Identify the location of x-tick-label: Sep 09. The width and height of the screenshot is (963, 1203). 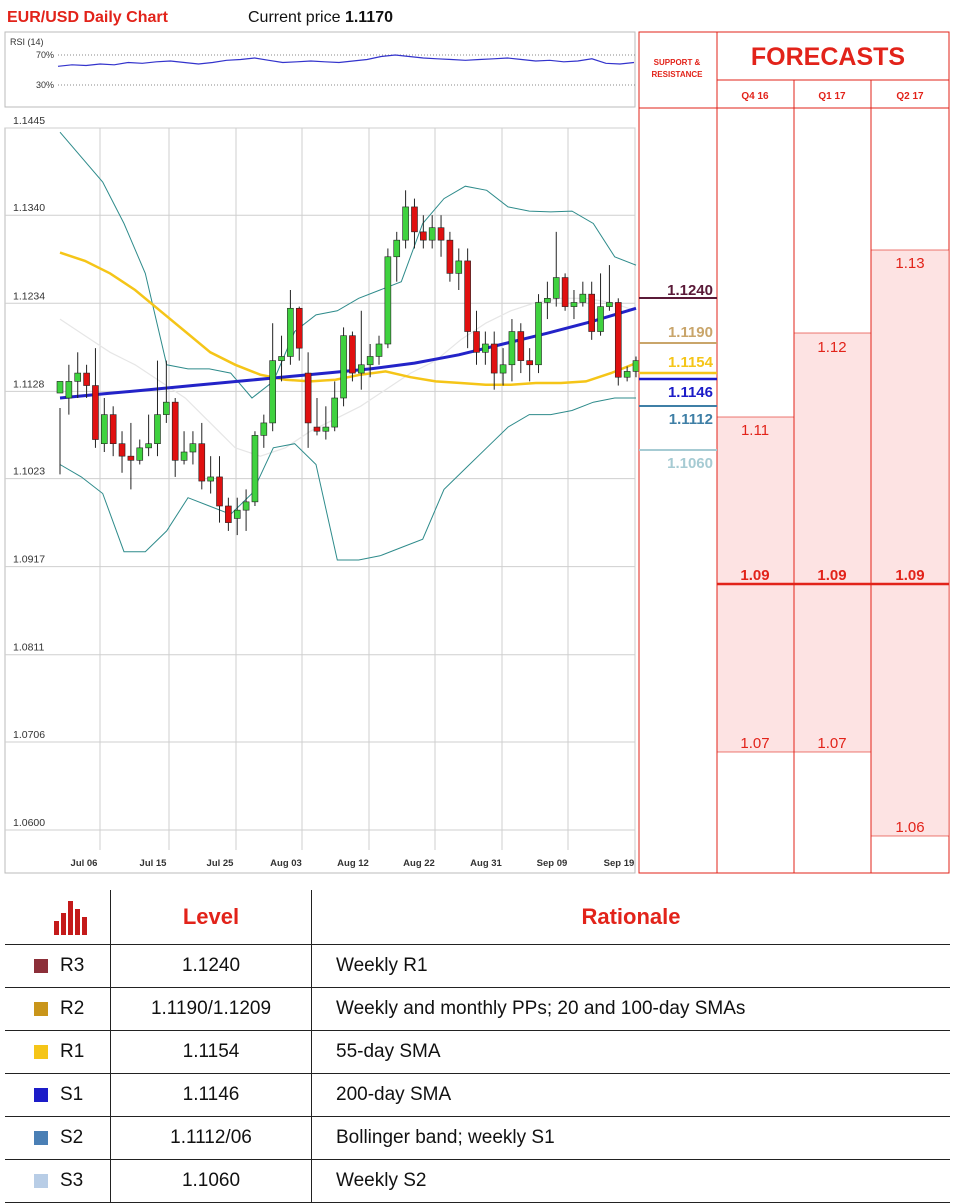
(552, 863).